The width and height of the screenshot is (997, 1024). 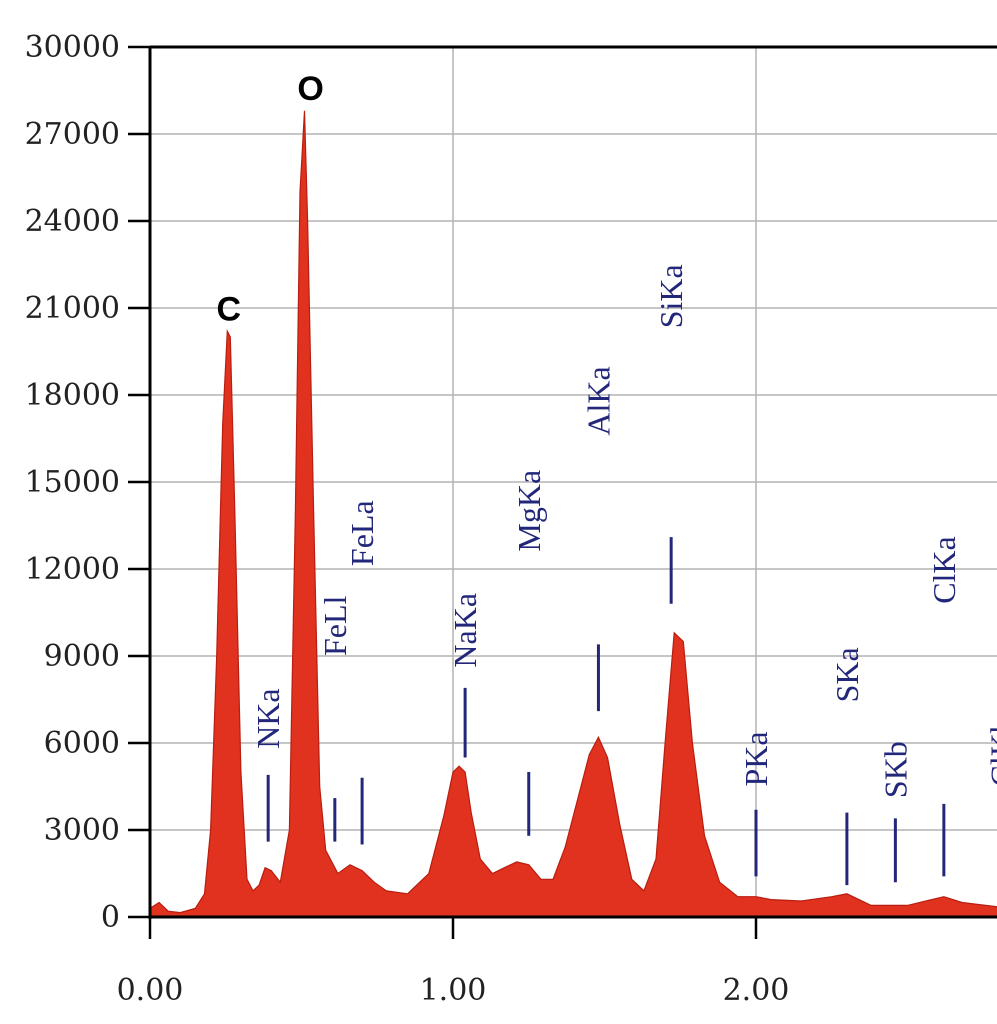 I want to click on peak-label-MgKa: MgKa, so click(x=529, y=511).